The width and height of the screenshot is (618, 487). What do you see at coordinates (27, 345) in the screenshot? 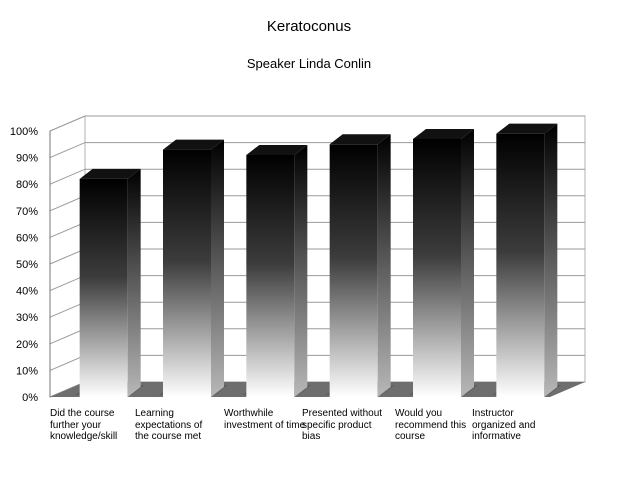
I see `y-tick-label: 20%` at bounding box center [27, 345].